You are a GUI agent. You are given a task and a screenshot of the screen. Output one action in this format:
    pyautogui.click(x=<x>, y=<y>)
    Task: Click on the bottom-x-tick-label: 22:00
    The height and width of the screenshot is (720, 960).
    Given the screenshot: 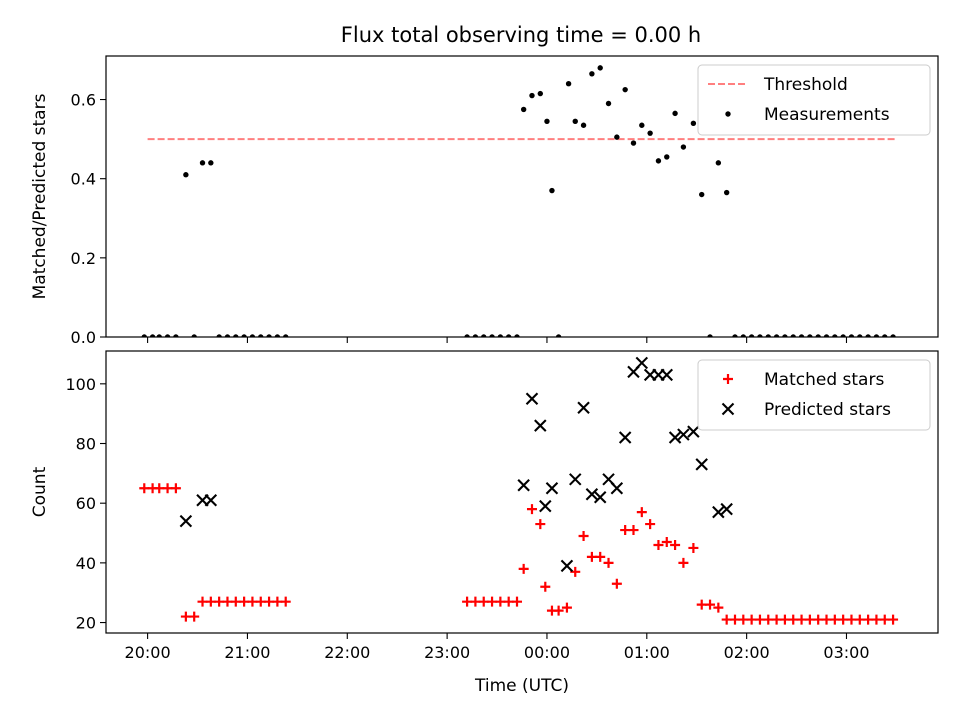 What is the action you would take?
    pyautogui.click(x=347, y=652)
    